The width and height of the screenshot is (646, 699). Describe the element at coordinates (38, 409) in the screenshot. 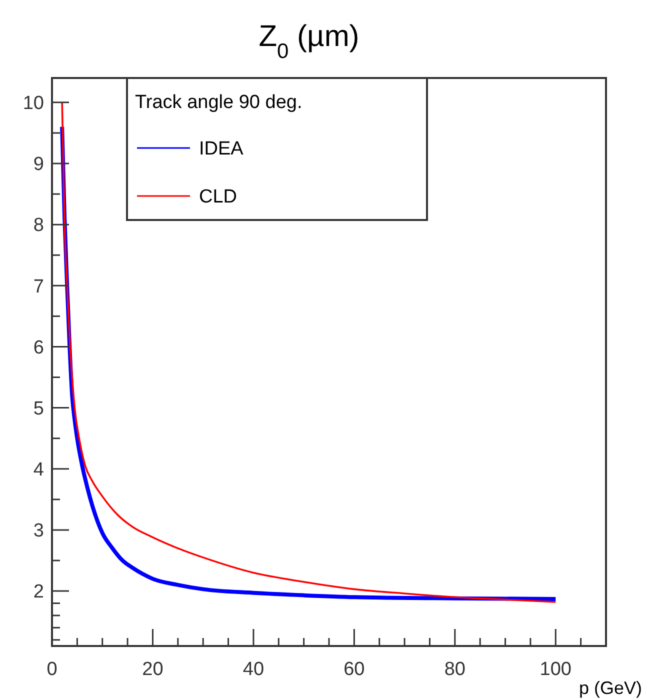

I see `y-tick-label: 5` at that location.